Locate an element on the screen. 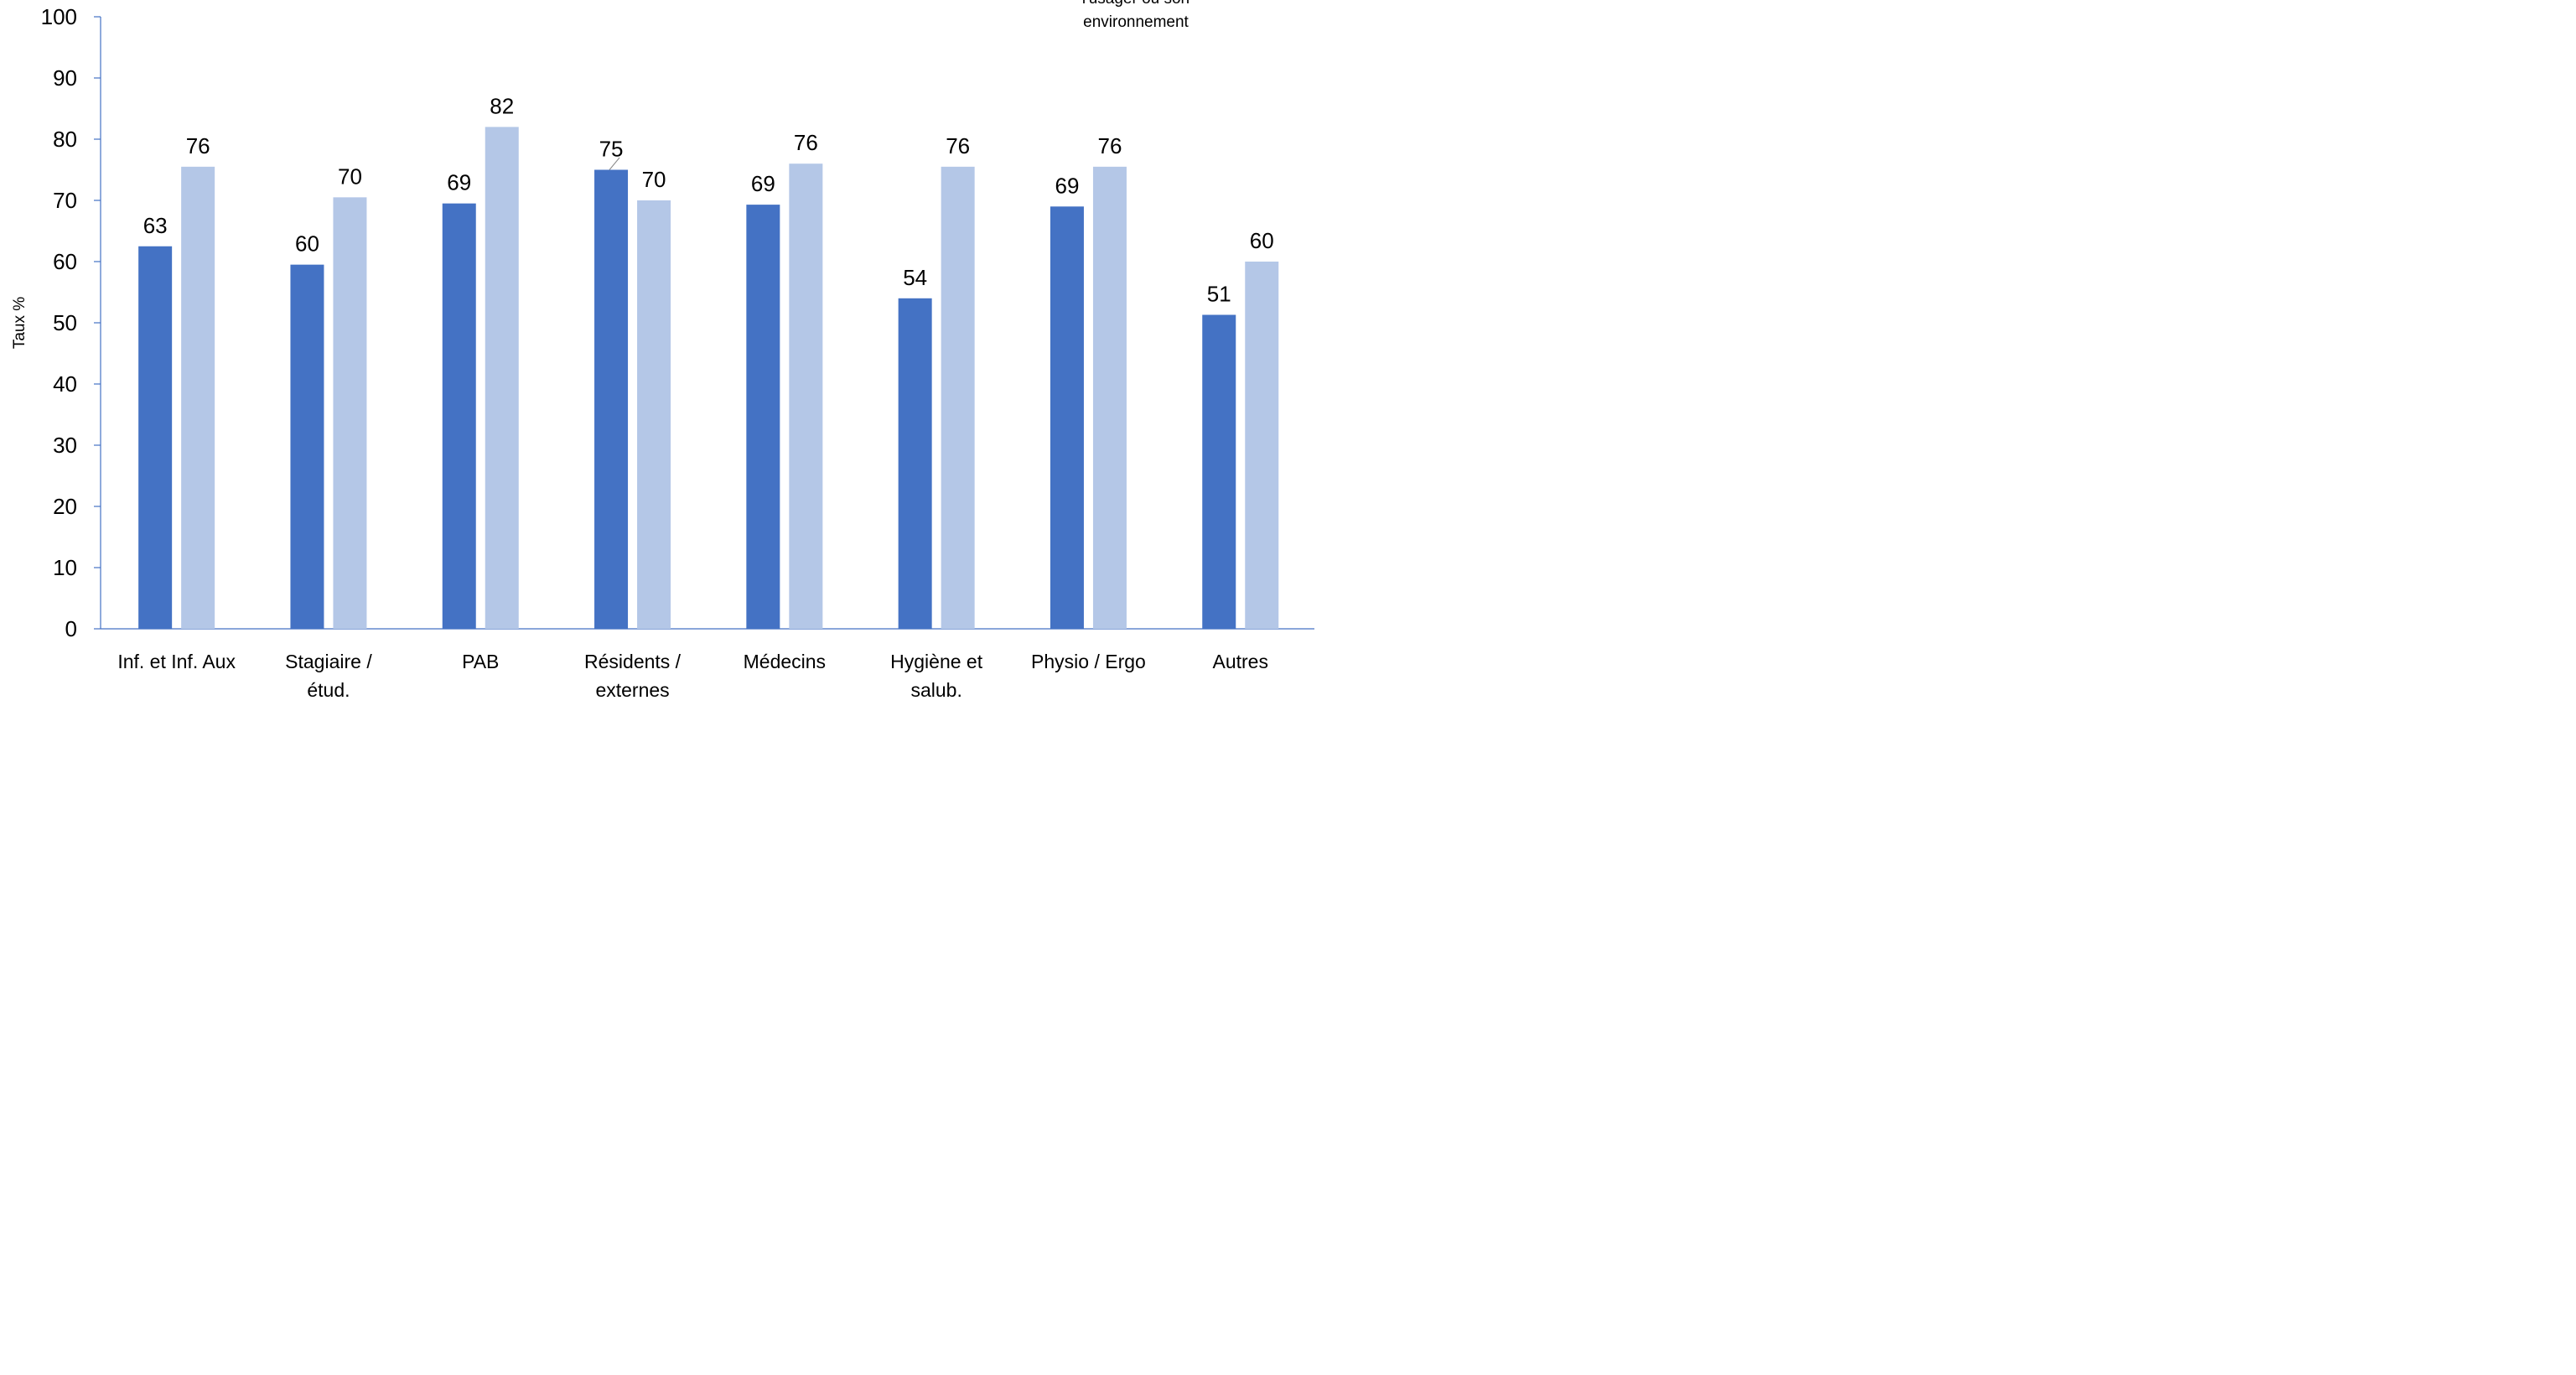  data-label: 51 is located at coordinates (1219, 294).